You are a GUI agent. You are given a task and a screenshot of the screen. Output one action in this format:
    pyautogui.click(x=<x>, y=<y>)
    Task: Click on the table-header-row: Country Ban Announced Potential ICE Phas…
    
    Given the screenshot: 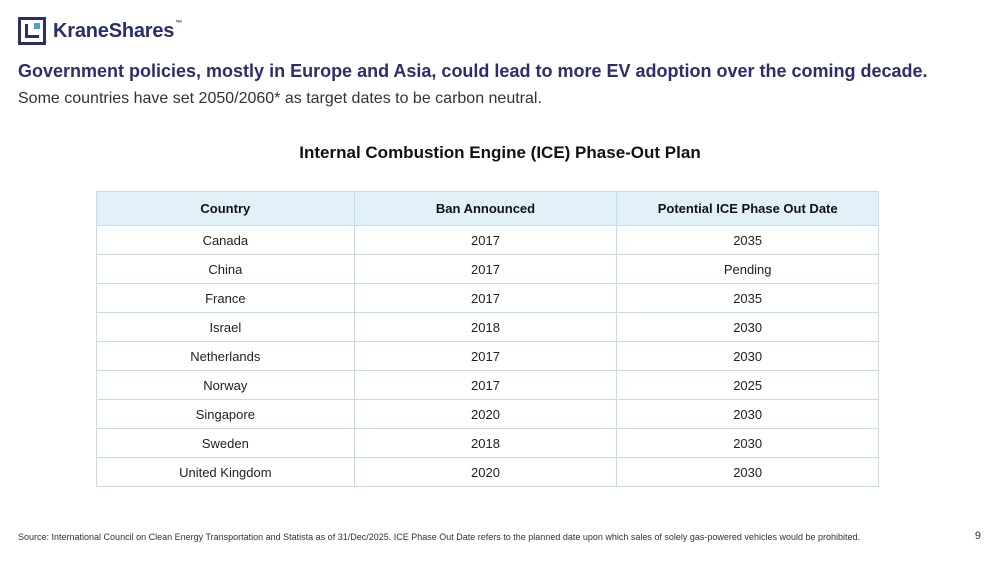 What is the action you would take?
    pyautogui.click(x=487, y=208)
    